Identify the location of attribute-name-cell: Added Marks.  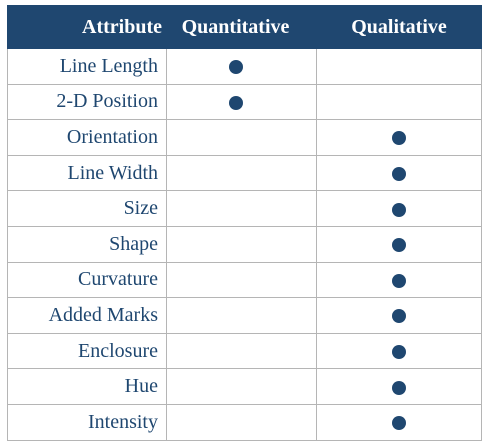
(87, 315).